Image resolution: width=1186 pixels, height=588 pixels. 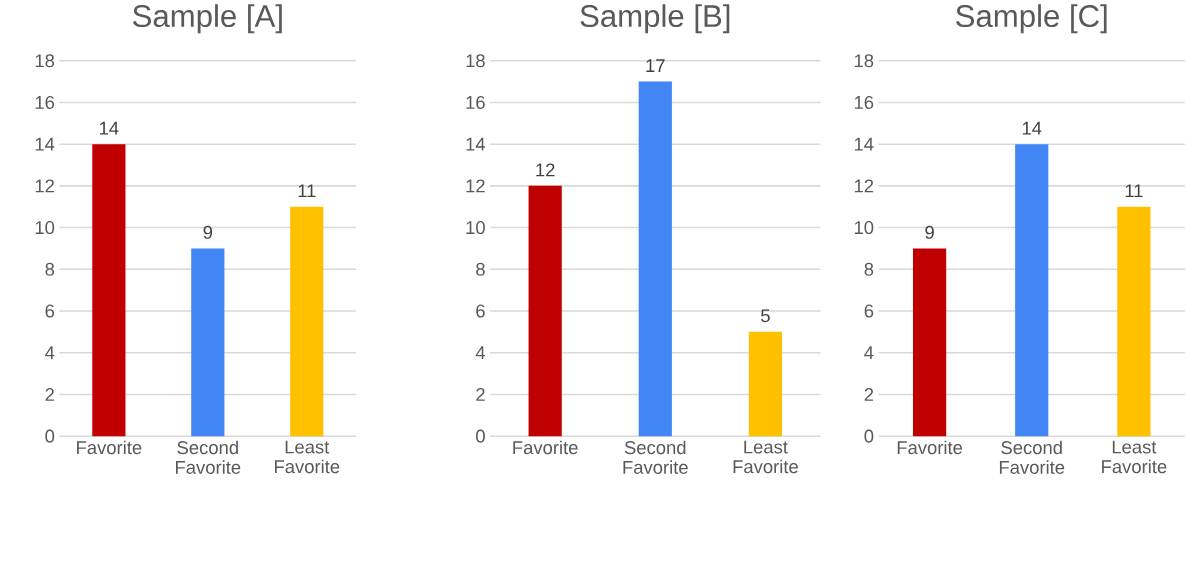 What do you see at coordinates (545, 170) in the screenshot?
I see `data-label: 12` at bounding box center [545, 170].